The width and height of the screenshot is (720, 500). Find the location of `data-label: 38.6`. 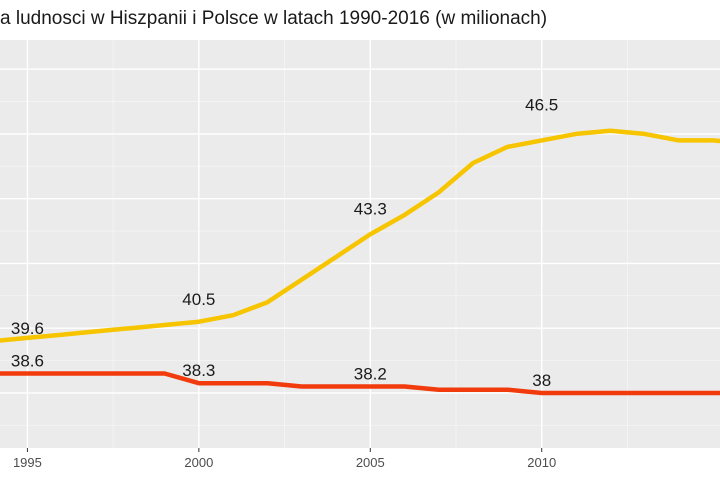

data-label: 38.6 is located at coordinates (27, 361).